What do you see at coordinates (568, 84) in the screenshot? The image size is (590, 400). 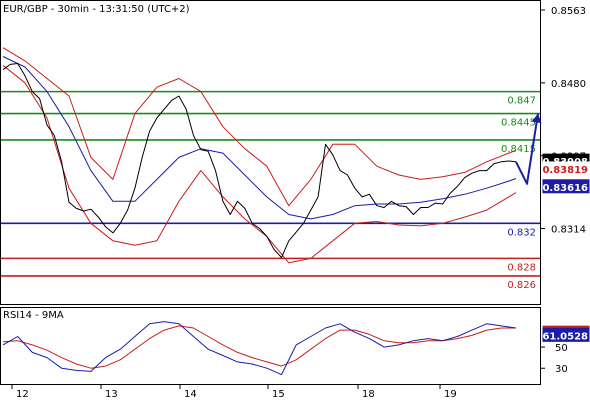 I see `y-tick-label-1: 0.8480` at bounding box center [568, 84].